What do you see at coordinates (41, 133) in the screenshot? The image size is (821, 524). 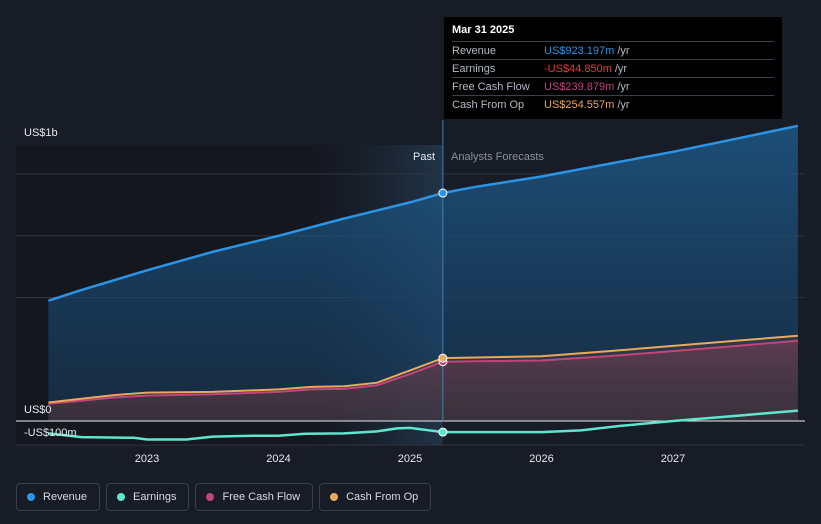 I see `y-tick-label-1b: US$1b` at bounding box center [41, 133].